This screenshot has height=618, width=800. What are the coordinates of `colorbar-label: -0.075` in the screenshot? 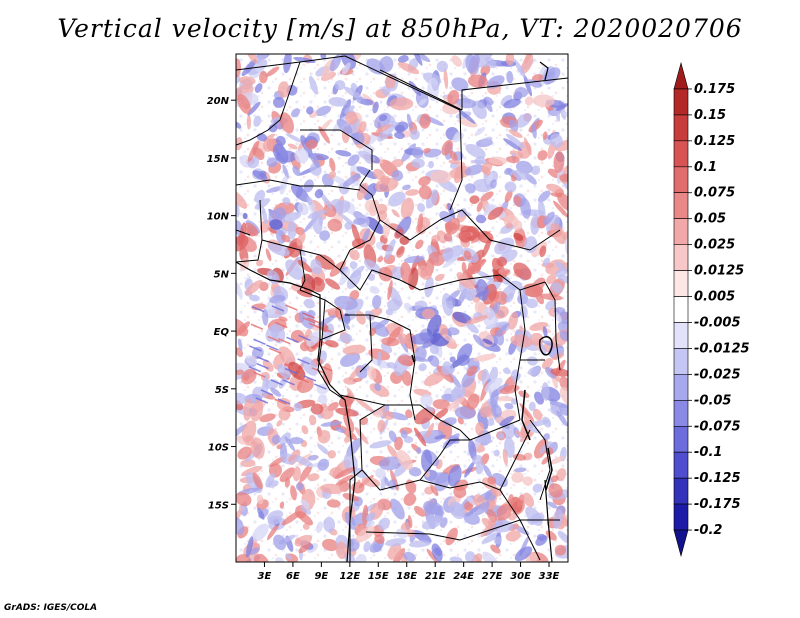 It's located at (717, 426).